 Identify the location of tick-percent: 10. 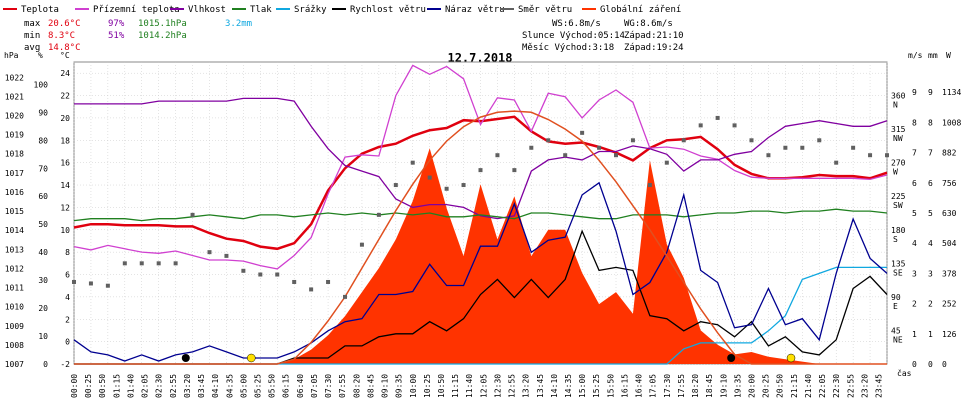
(43, 336).